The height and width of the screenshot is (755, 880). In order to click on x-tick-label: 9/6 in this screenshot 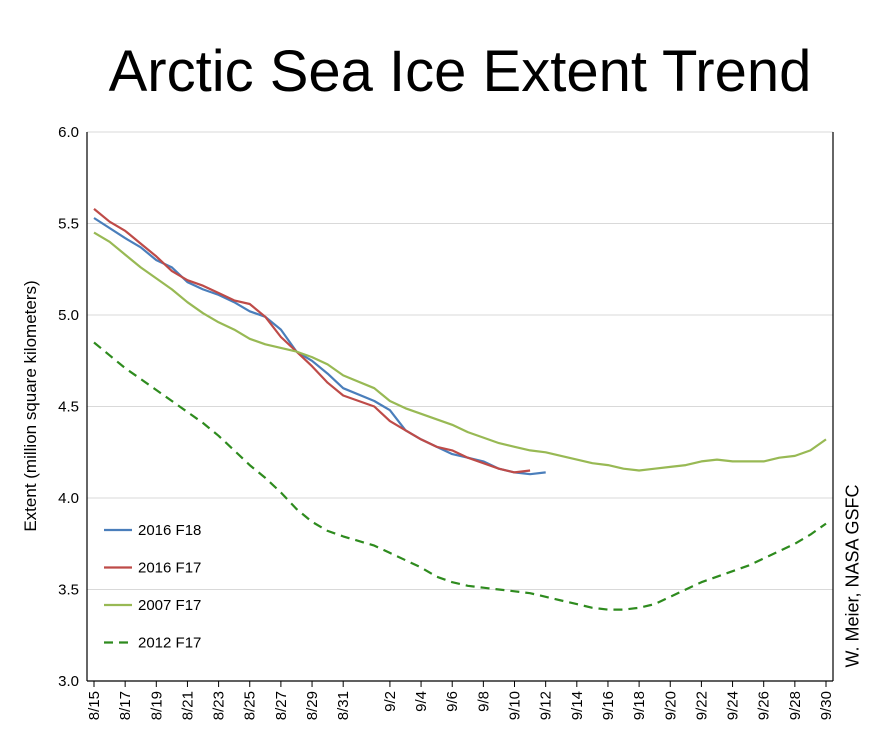, I will do `click(452, 701)`.